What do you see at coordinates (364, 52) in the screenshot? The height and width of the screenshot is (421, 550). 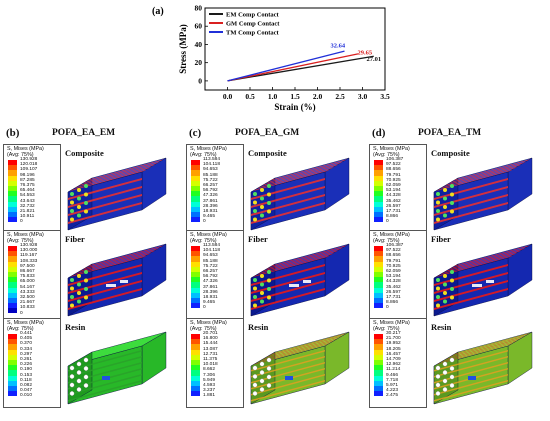 I see `value-annotation: 29.65` at bounding box center [364, 52].